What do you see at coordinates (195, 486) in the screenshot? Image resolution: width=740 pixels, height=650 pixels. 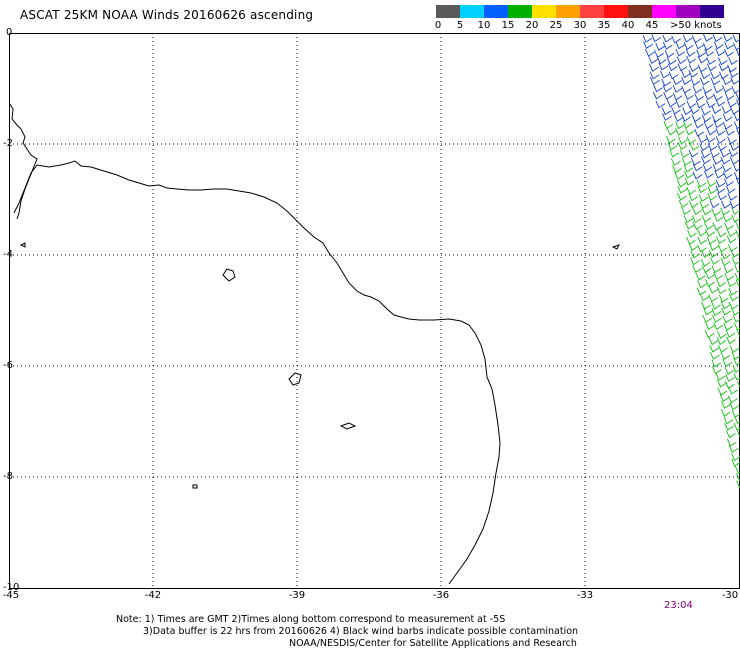 I see `island-d` at bounding box center [195, 486].